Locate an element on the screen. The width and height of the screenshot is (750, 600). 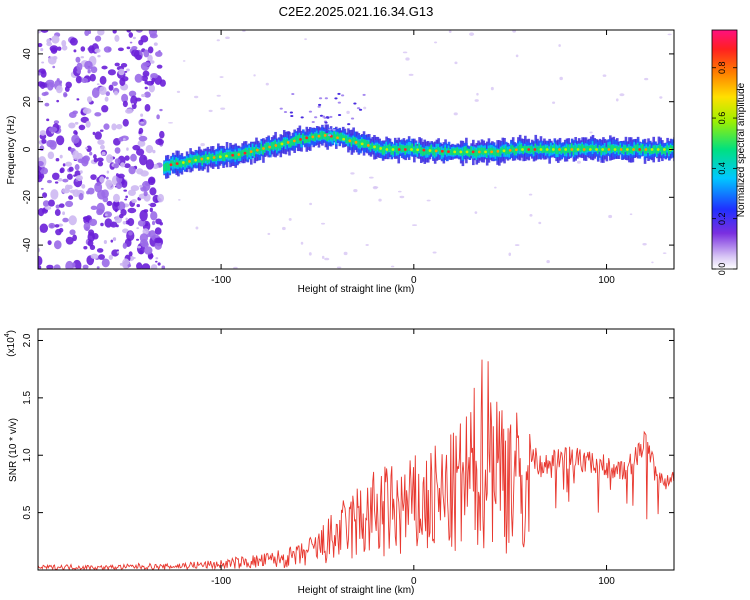
spectrogram-x-tick-label: 100 is located at coordinates (606, 280).